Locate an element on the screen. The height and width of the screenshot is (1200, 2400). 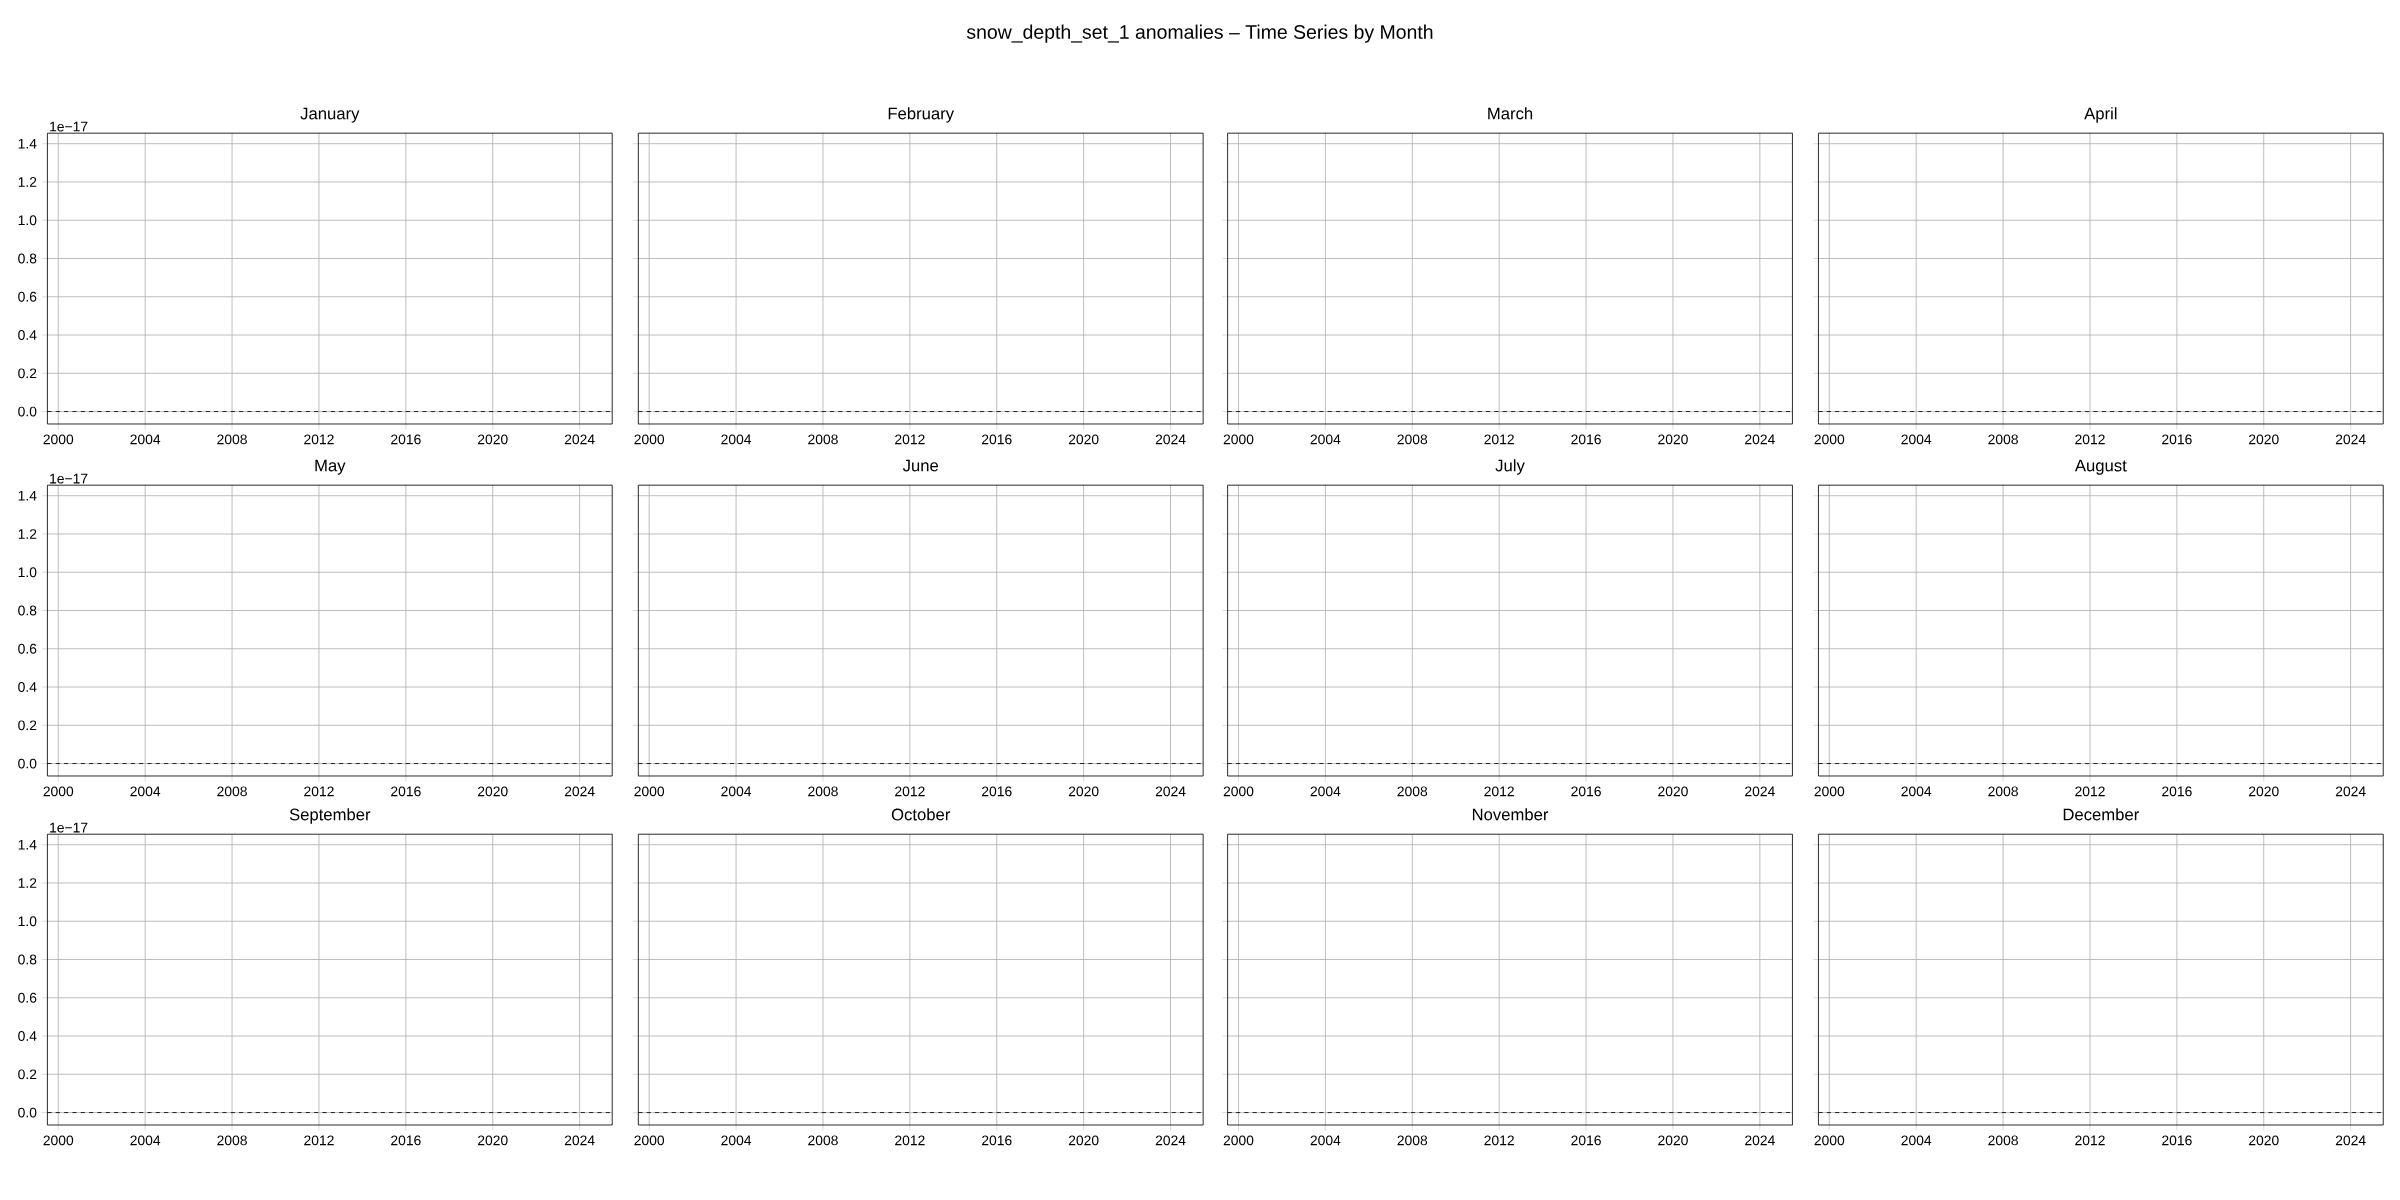
chart-title: May is located at coordinates (330, 467).